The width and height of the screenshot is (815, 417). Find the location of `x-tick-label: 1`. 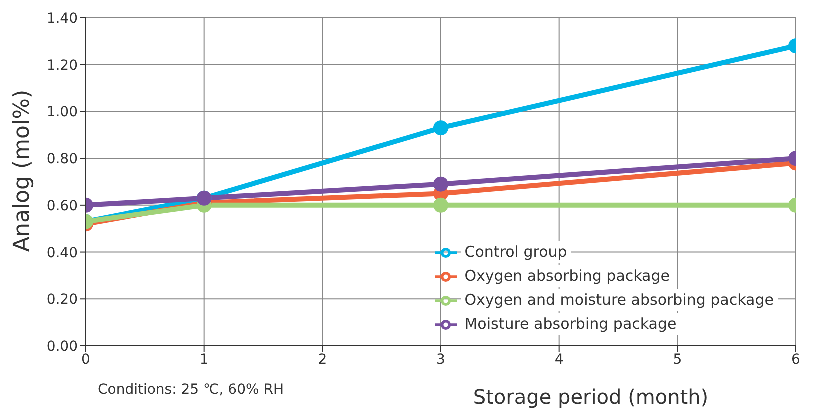

x-tick-label: 1 is located at coordinates (204, 360).